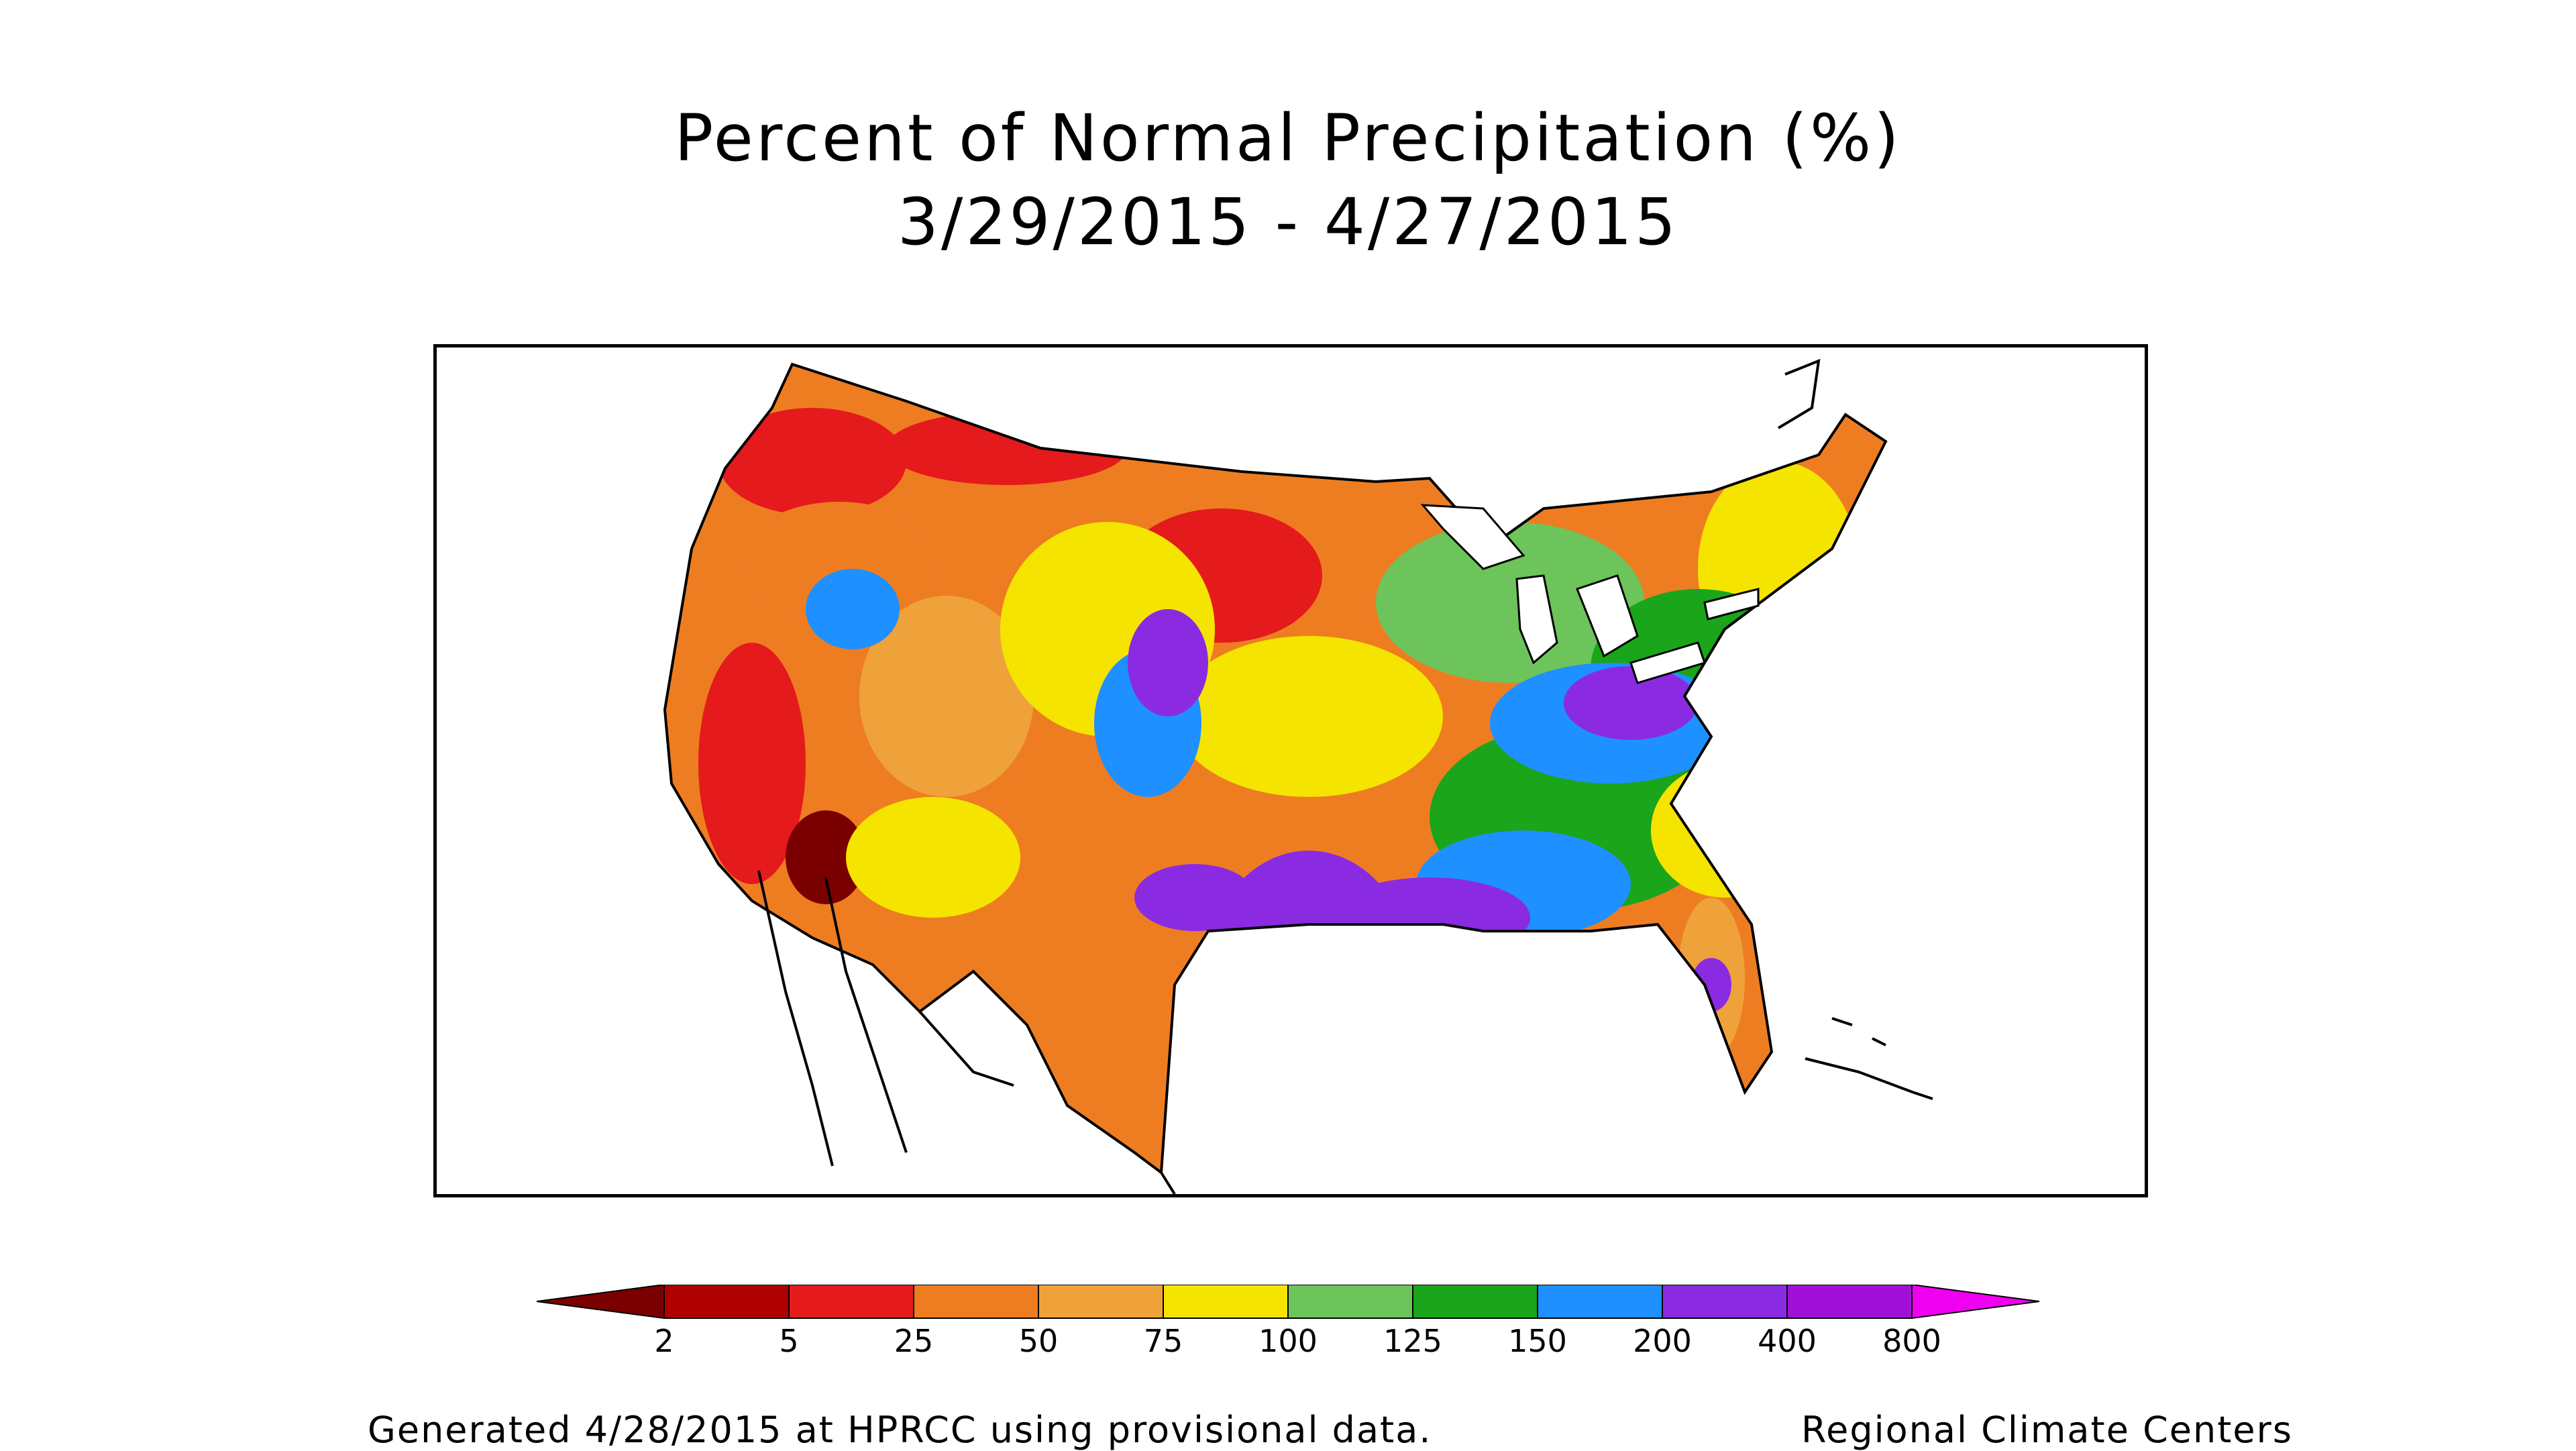 The width and height of the screenshot is (2576, 1451). I want to click on legend-tick-label: 2, so click(664, 1341).